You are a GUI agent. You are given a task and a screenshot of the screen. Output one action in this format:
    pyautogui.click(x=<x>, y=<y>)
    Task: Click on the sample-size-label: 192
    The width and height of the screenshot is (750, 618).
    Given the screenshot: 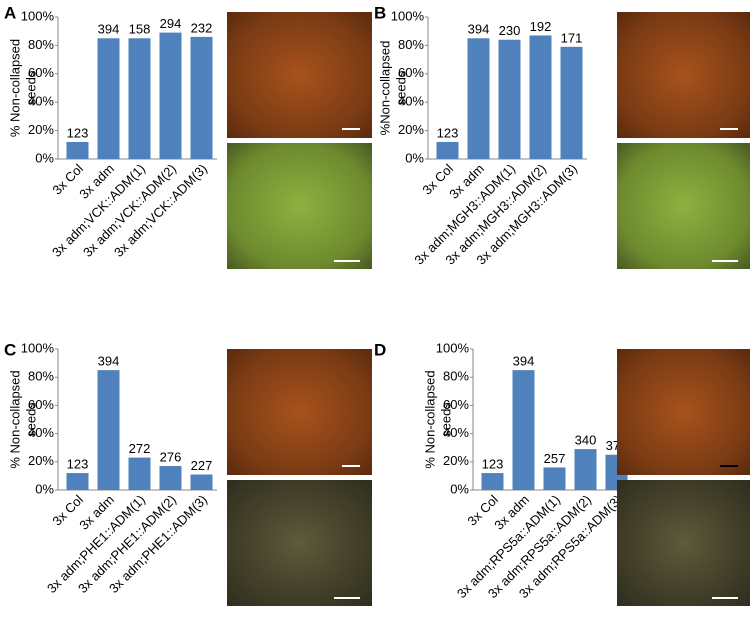 What is the action you would take?
    pyautogui.click(x=541, y=26)
    